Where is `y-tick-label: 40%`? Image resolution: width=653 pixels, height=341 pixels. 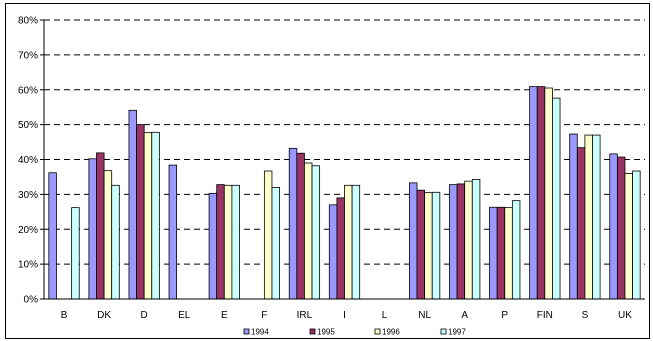
y-tick-label: 40% is located at coordinates (28, 160).